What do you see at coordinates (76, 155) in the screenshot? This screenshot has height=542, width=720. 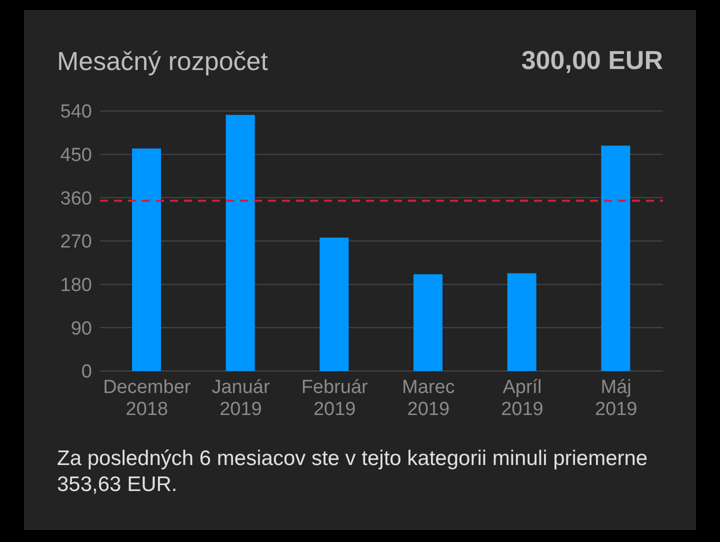 I see `y-tick-label: 450` at bounding box center [76, 155].